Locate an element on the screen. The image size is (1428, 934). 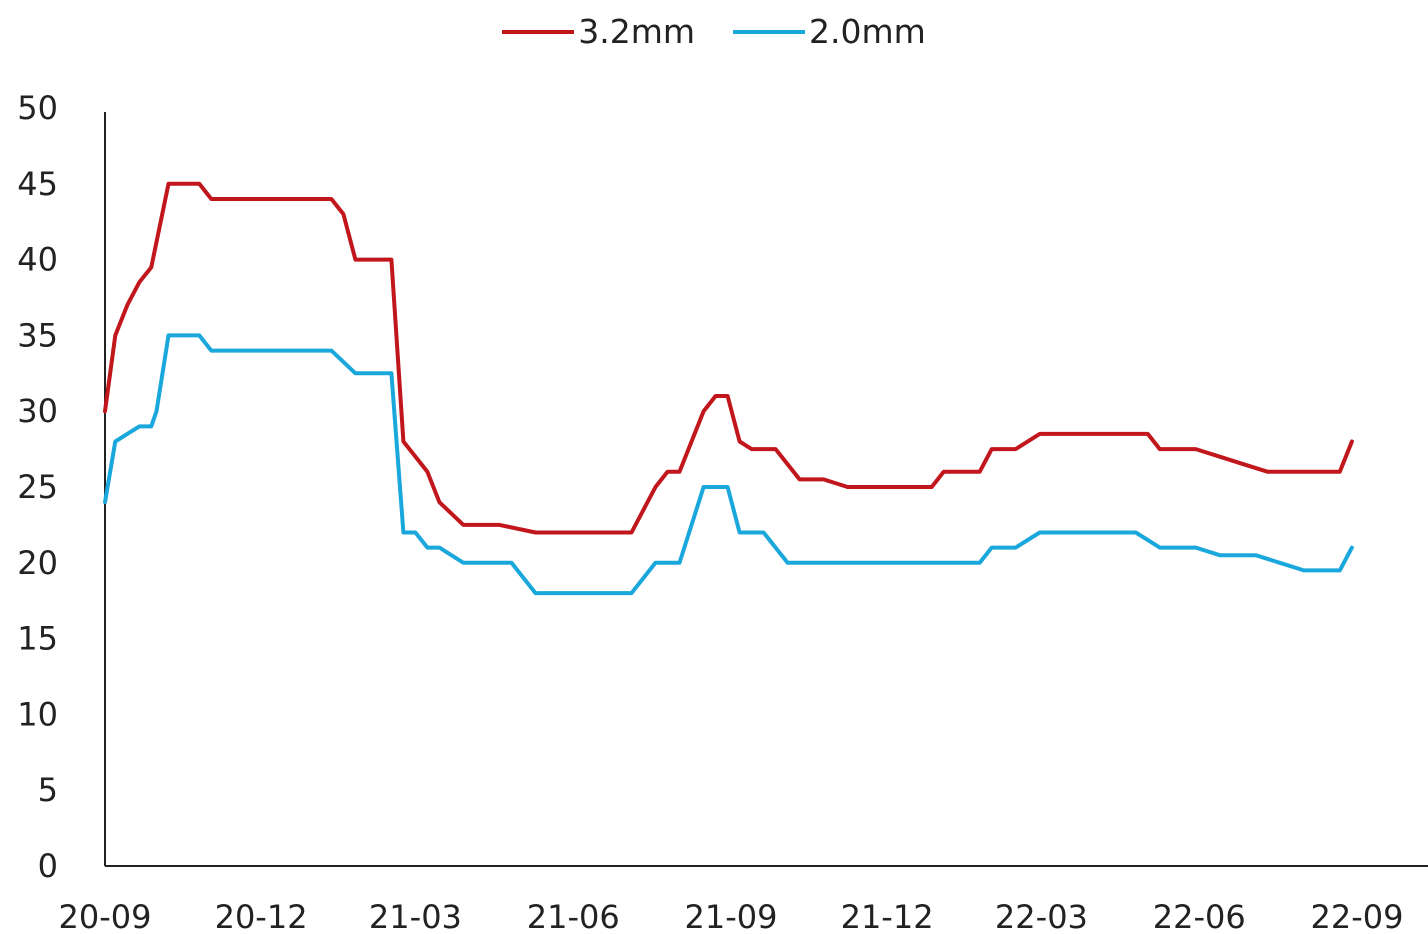
y-tick-label: 5 is located at coordinates (48, 790).